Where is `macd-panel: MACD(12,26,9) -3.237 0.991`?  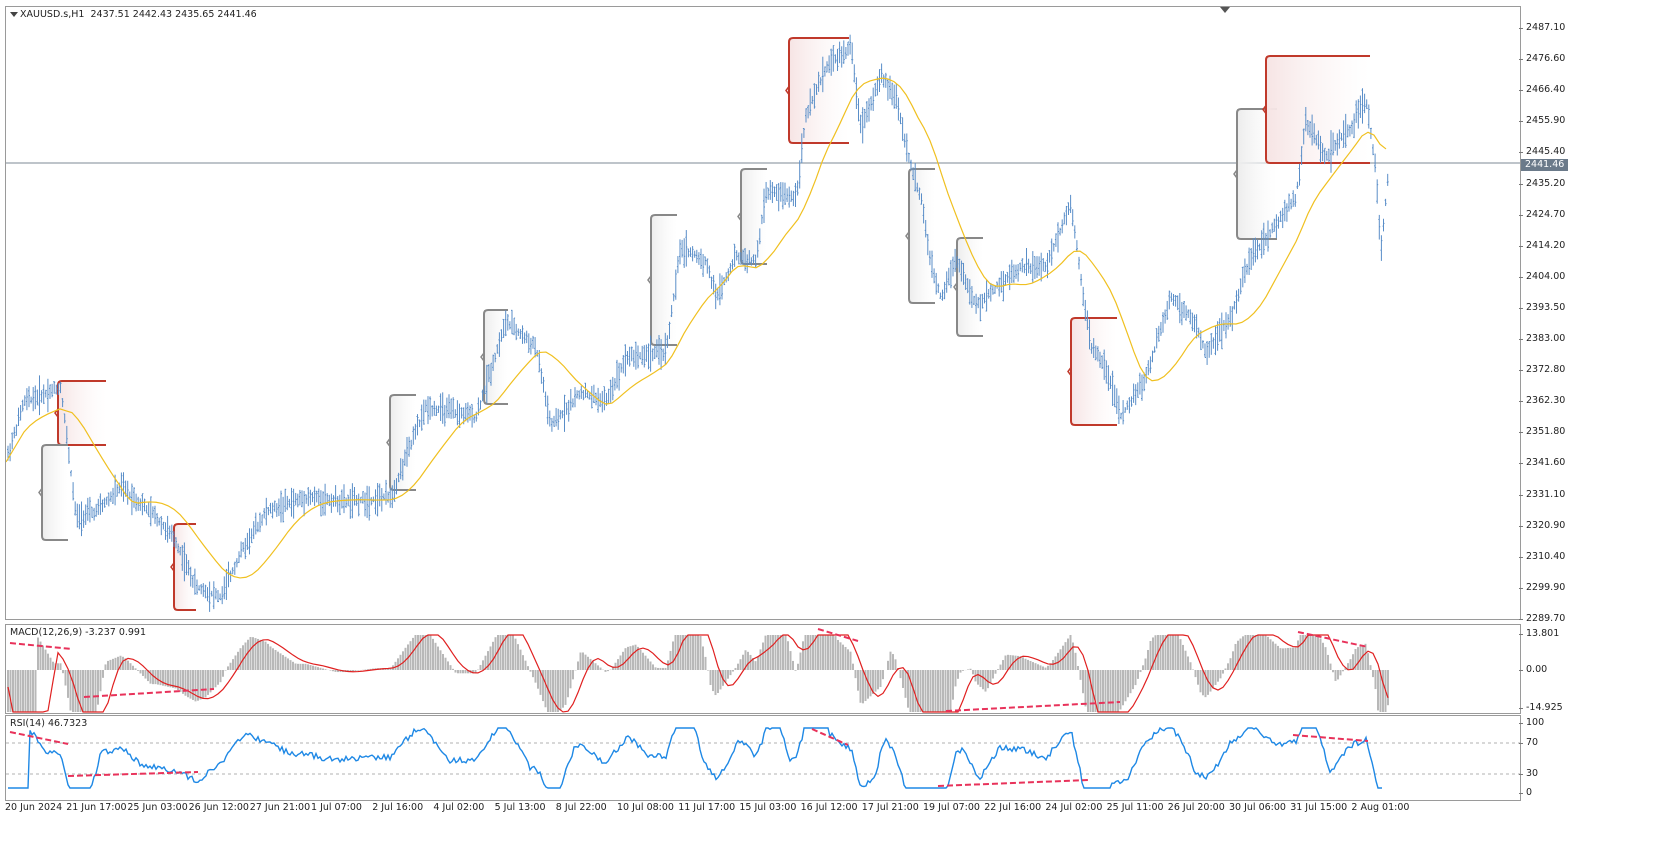
macd-panel: MACD(12,26,9) -3.237 0.991 is located at coordinates (763, 669).